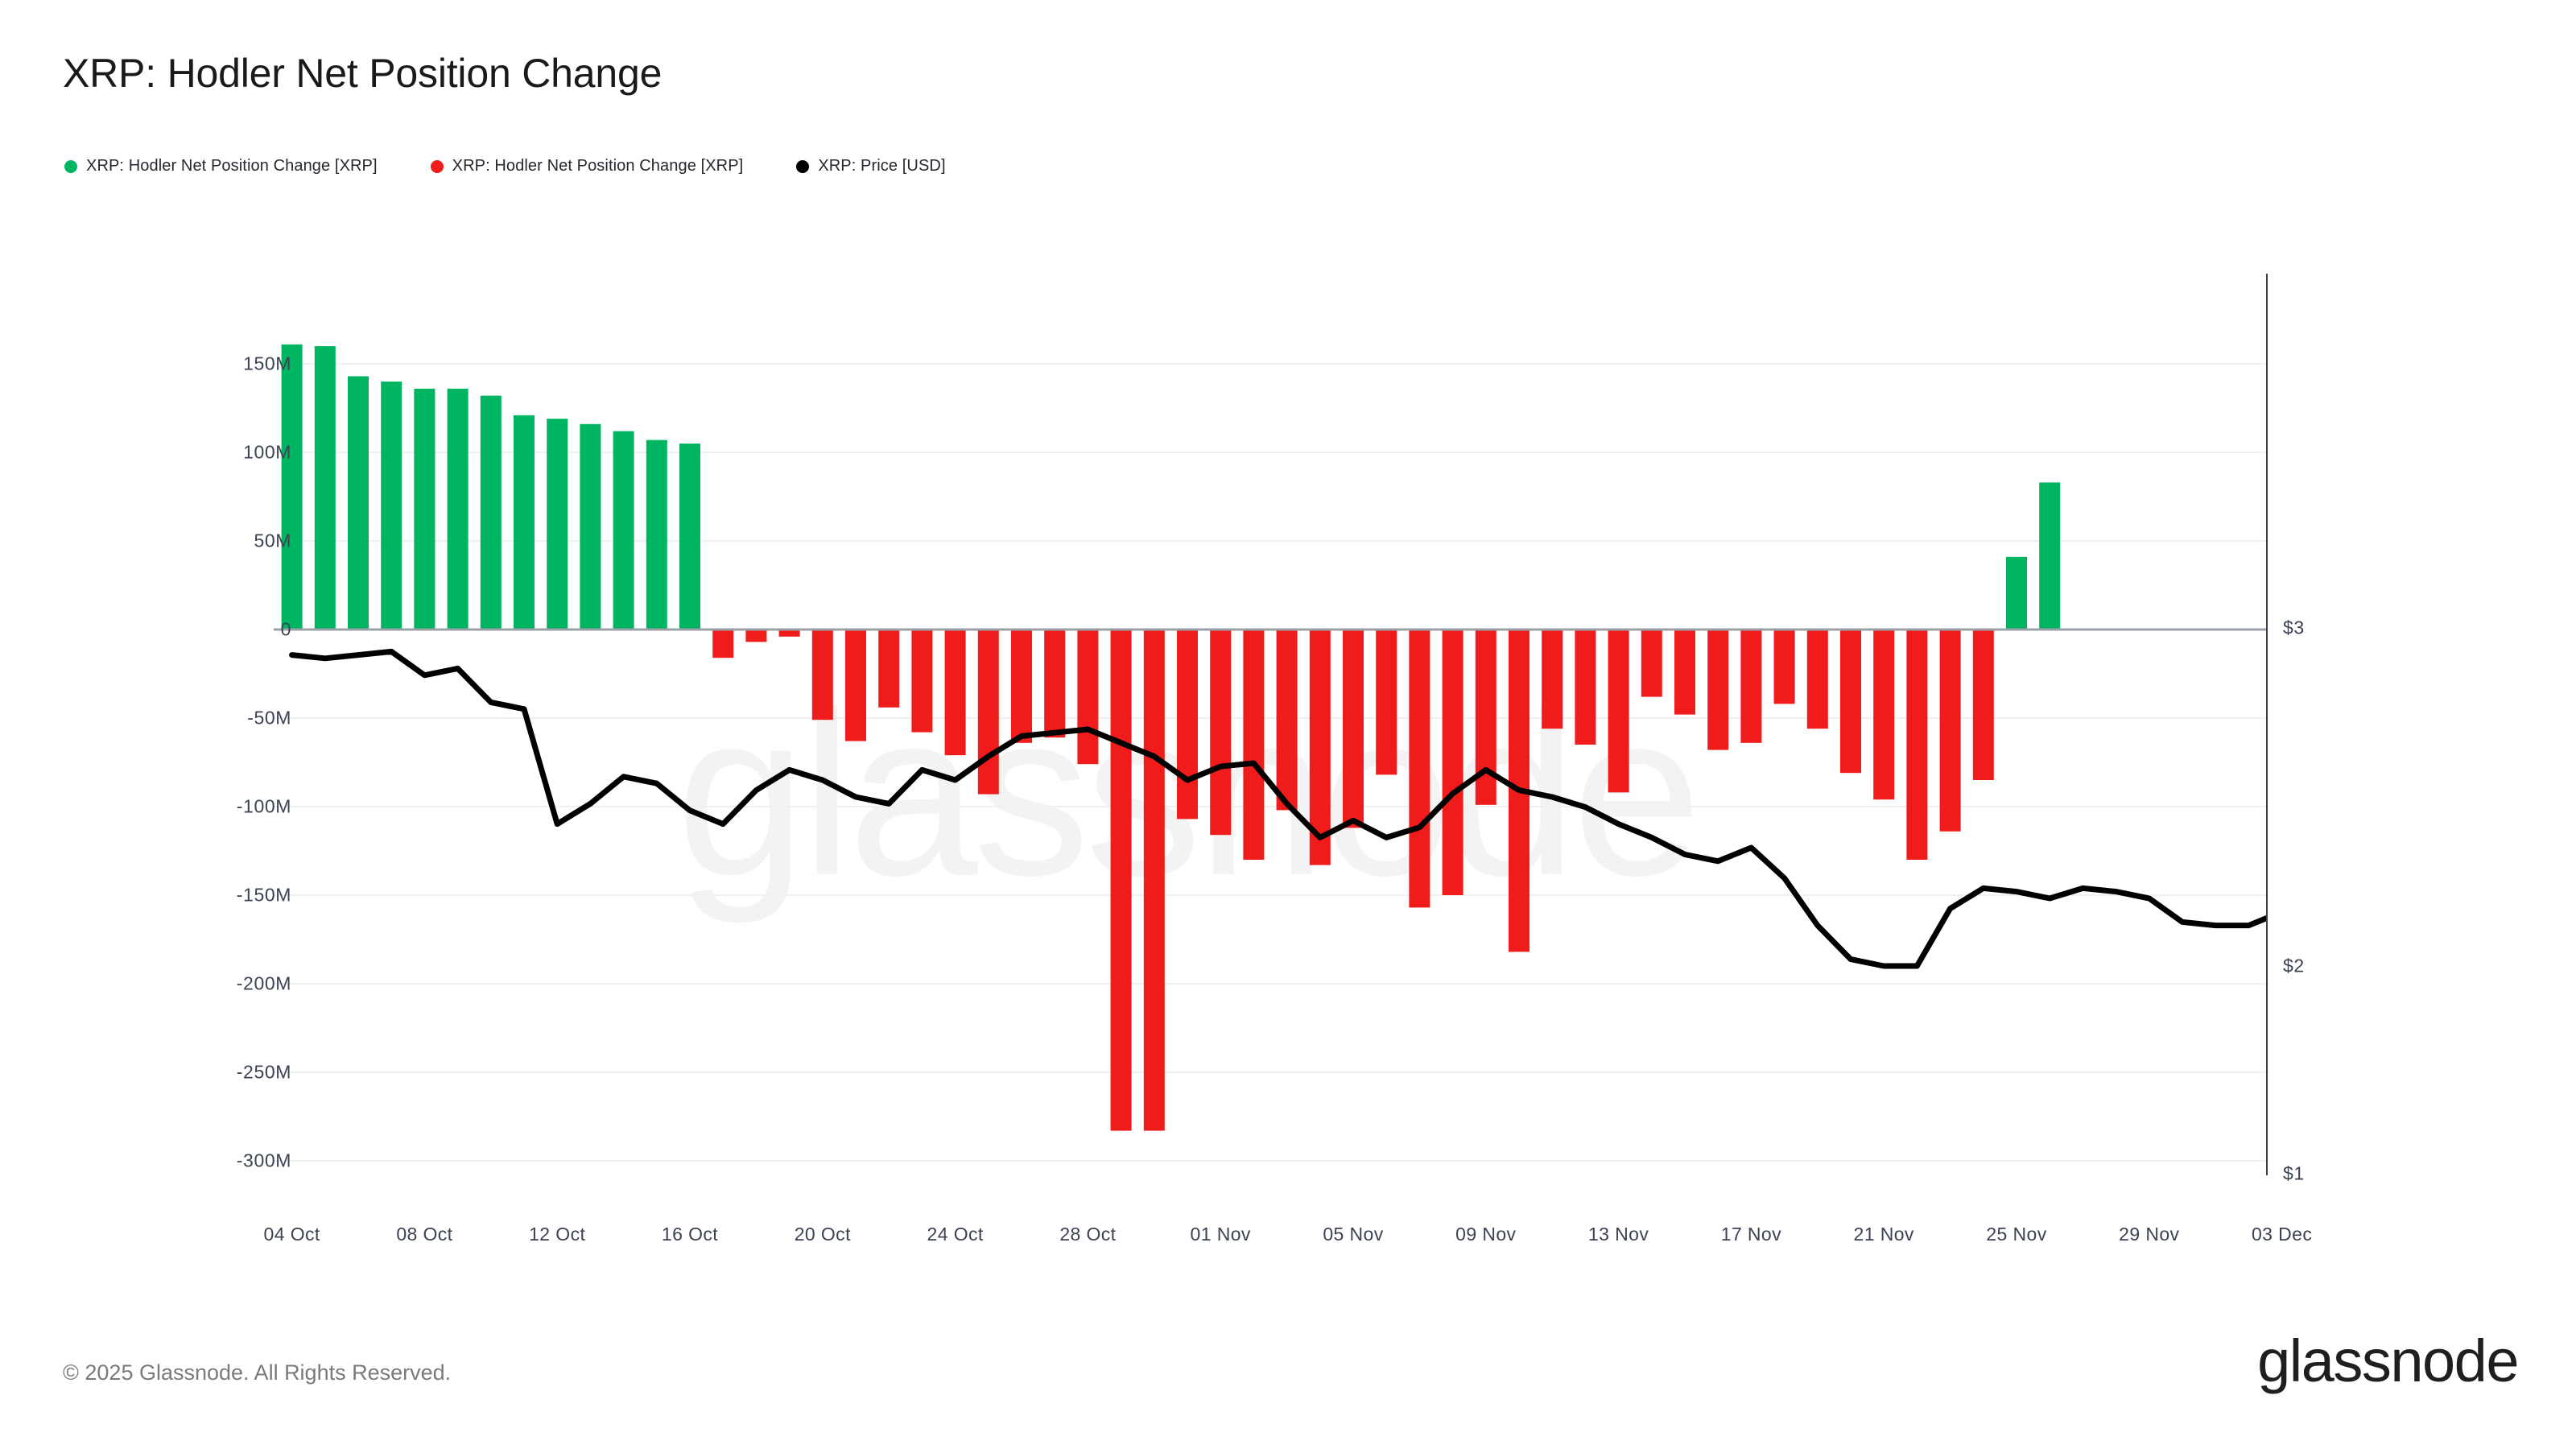 This screenshot has width=2576, height=1449. I want to click on y-axis-tick-label: 150M, so click(267, 363).